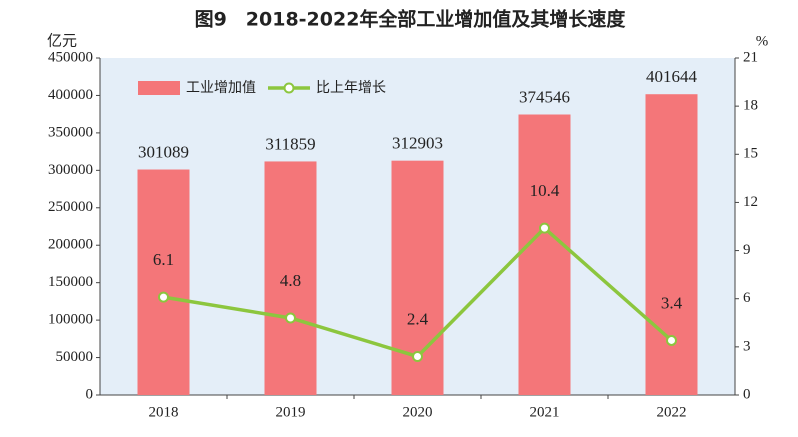 This screenshot has height=437, width=798. What do you see at coordinates (672, 76) in the screenshot?
I see `bar-value-label: 401644` at bounding box center [672, 76].